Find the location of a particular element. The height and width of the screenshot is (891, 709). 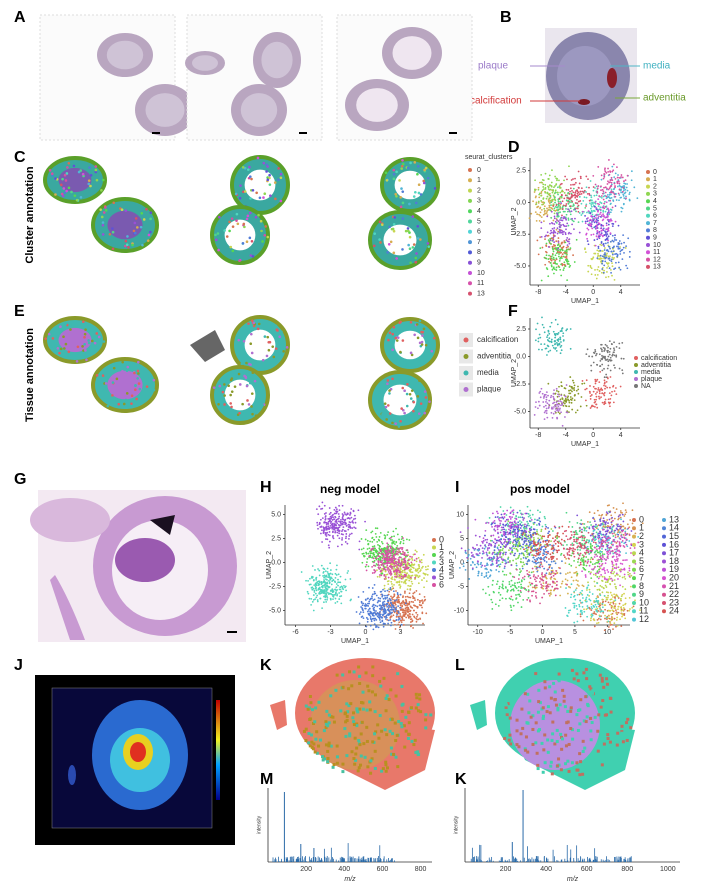

legend-label: 10 is located at coordinates (657, 245).